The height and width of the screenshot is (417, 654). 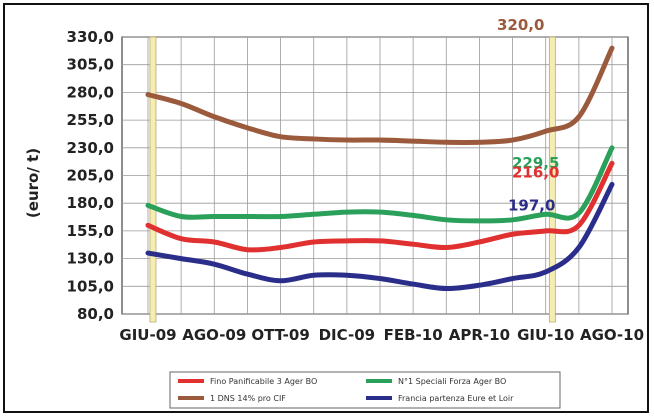 What do you see at coordinates (90, 65) in the screenshot?
I see `y-tick-label: 305,0` at bounding box center [90, 65].